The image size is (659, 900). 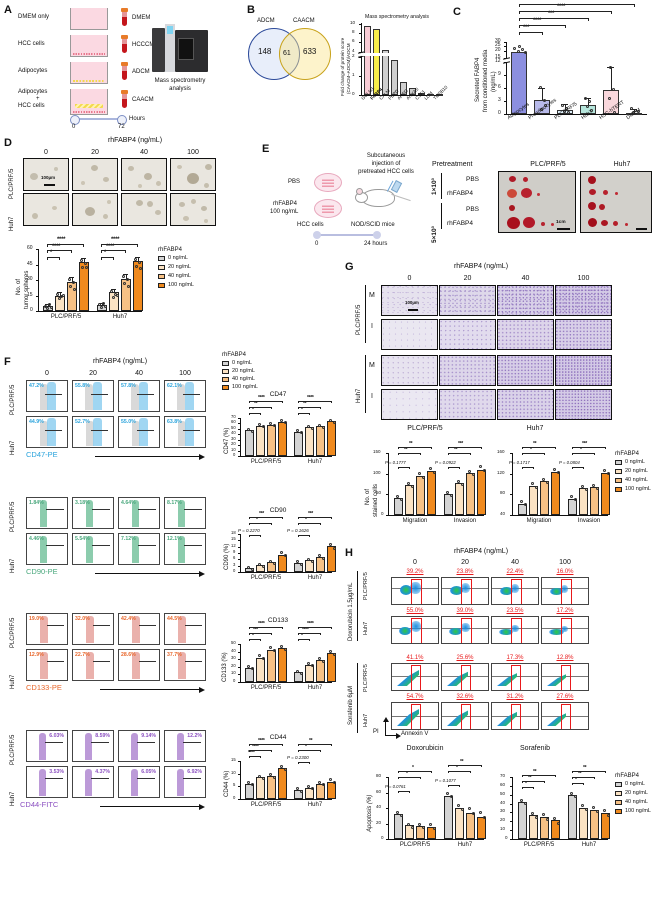 What do you see at coordinates (139, 629) in the screenshot?
I see `flow-cd133-plc-2: 42.4%` at bounding box center [139, 629].